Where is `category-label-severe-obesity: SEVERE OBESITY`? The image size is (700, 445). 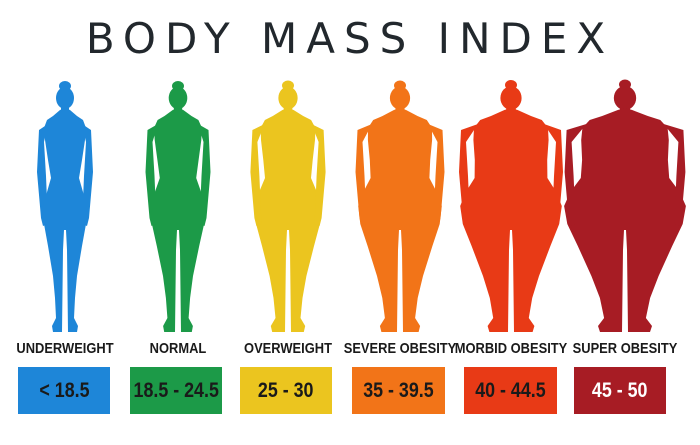 category-label-severe-obesity: SEVERE OBESITY is located at coordinates (400, 348).